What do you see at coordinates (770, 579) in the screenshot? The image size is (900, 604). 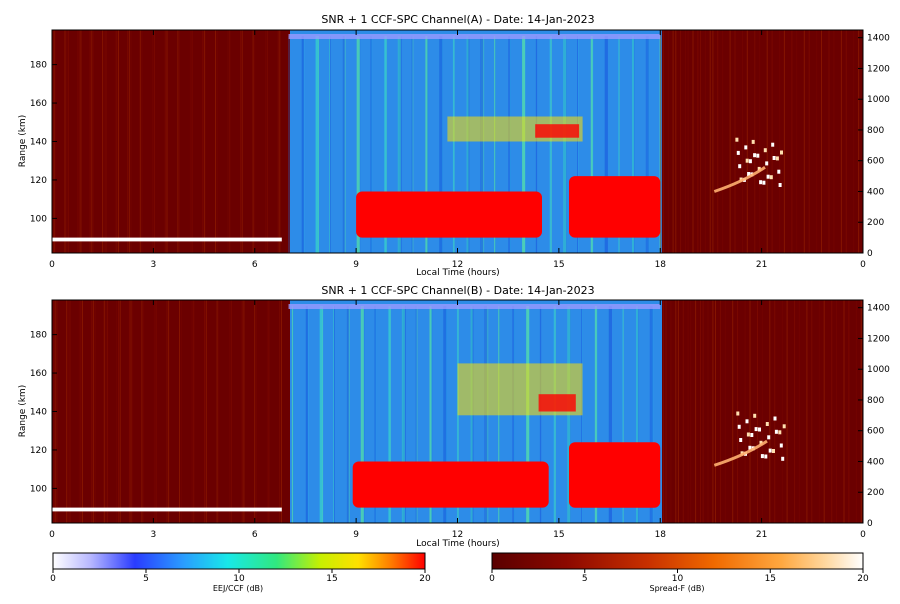 I see `colorbar-spread-f-tick-15: 15` at bounding box center [770, 579].